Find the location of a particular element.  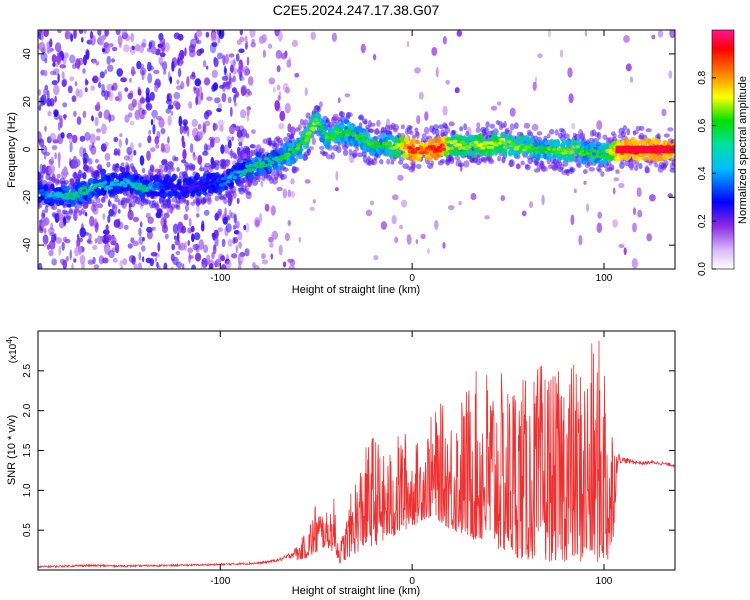

spectrogram-ytick-label: 0 is located at coordinates (27, 149).